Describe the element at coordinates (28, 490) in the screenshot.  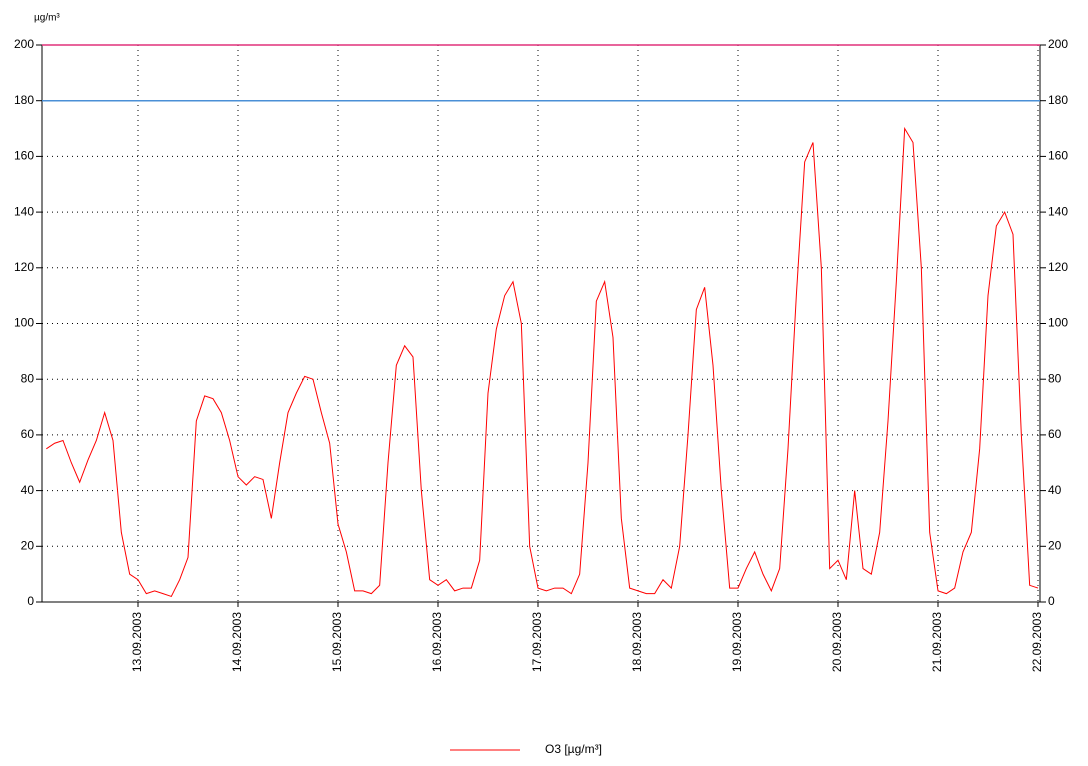
I see `y-tick-label: 40` at that location.